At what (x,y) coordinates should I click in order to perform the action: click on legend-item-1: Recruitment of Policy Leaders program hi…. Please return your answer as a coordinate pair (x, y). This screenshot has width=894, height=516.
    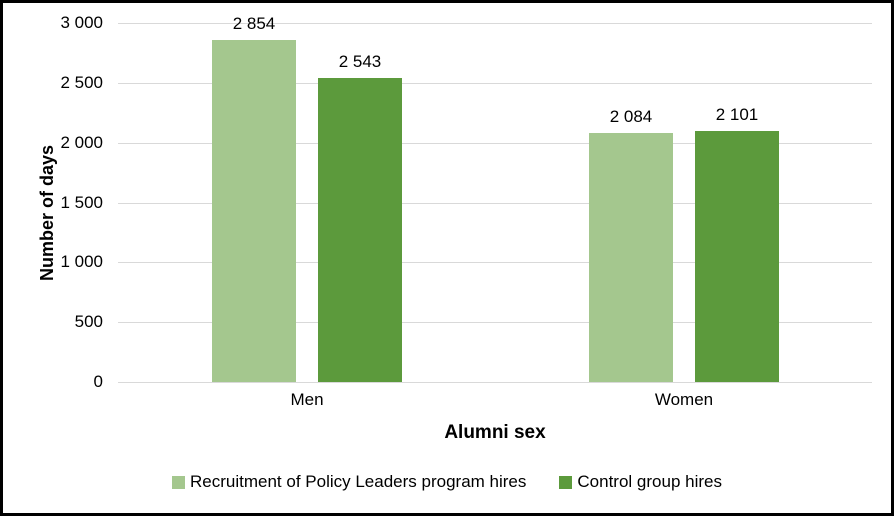
    Looking at the image, I should click on (349, 482).